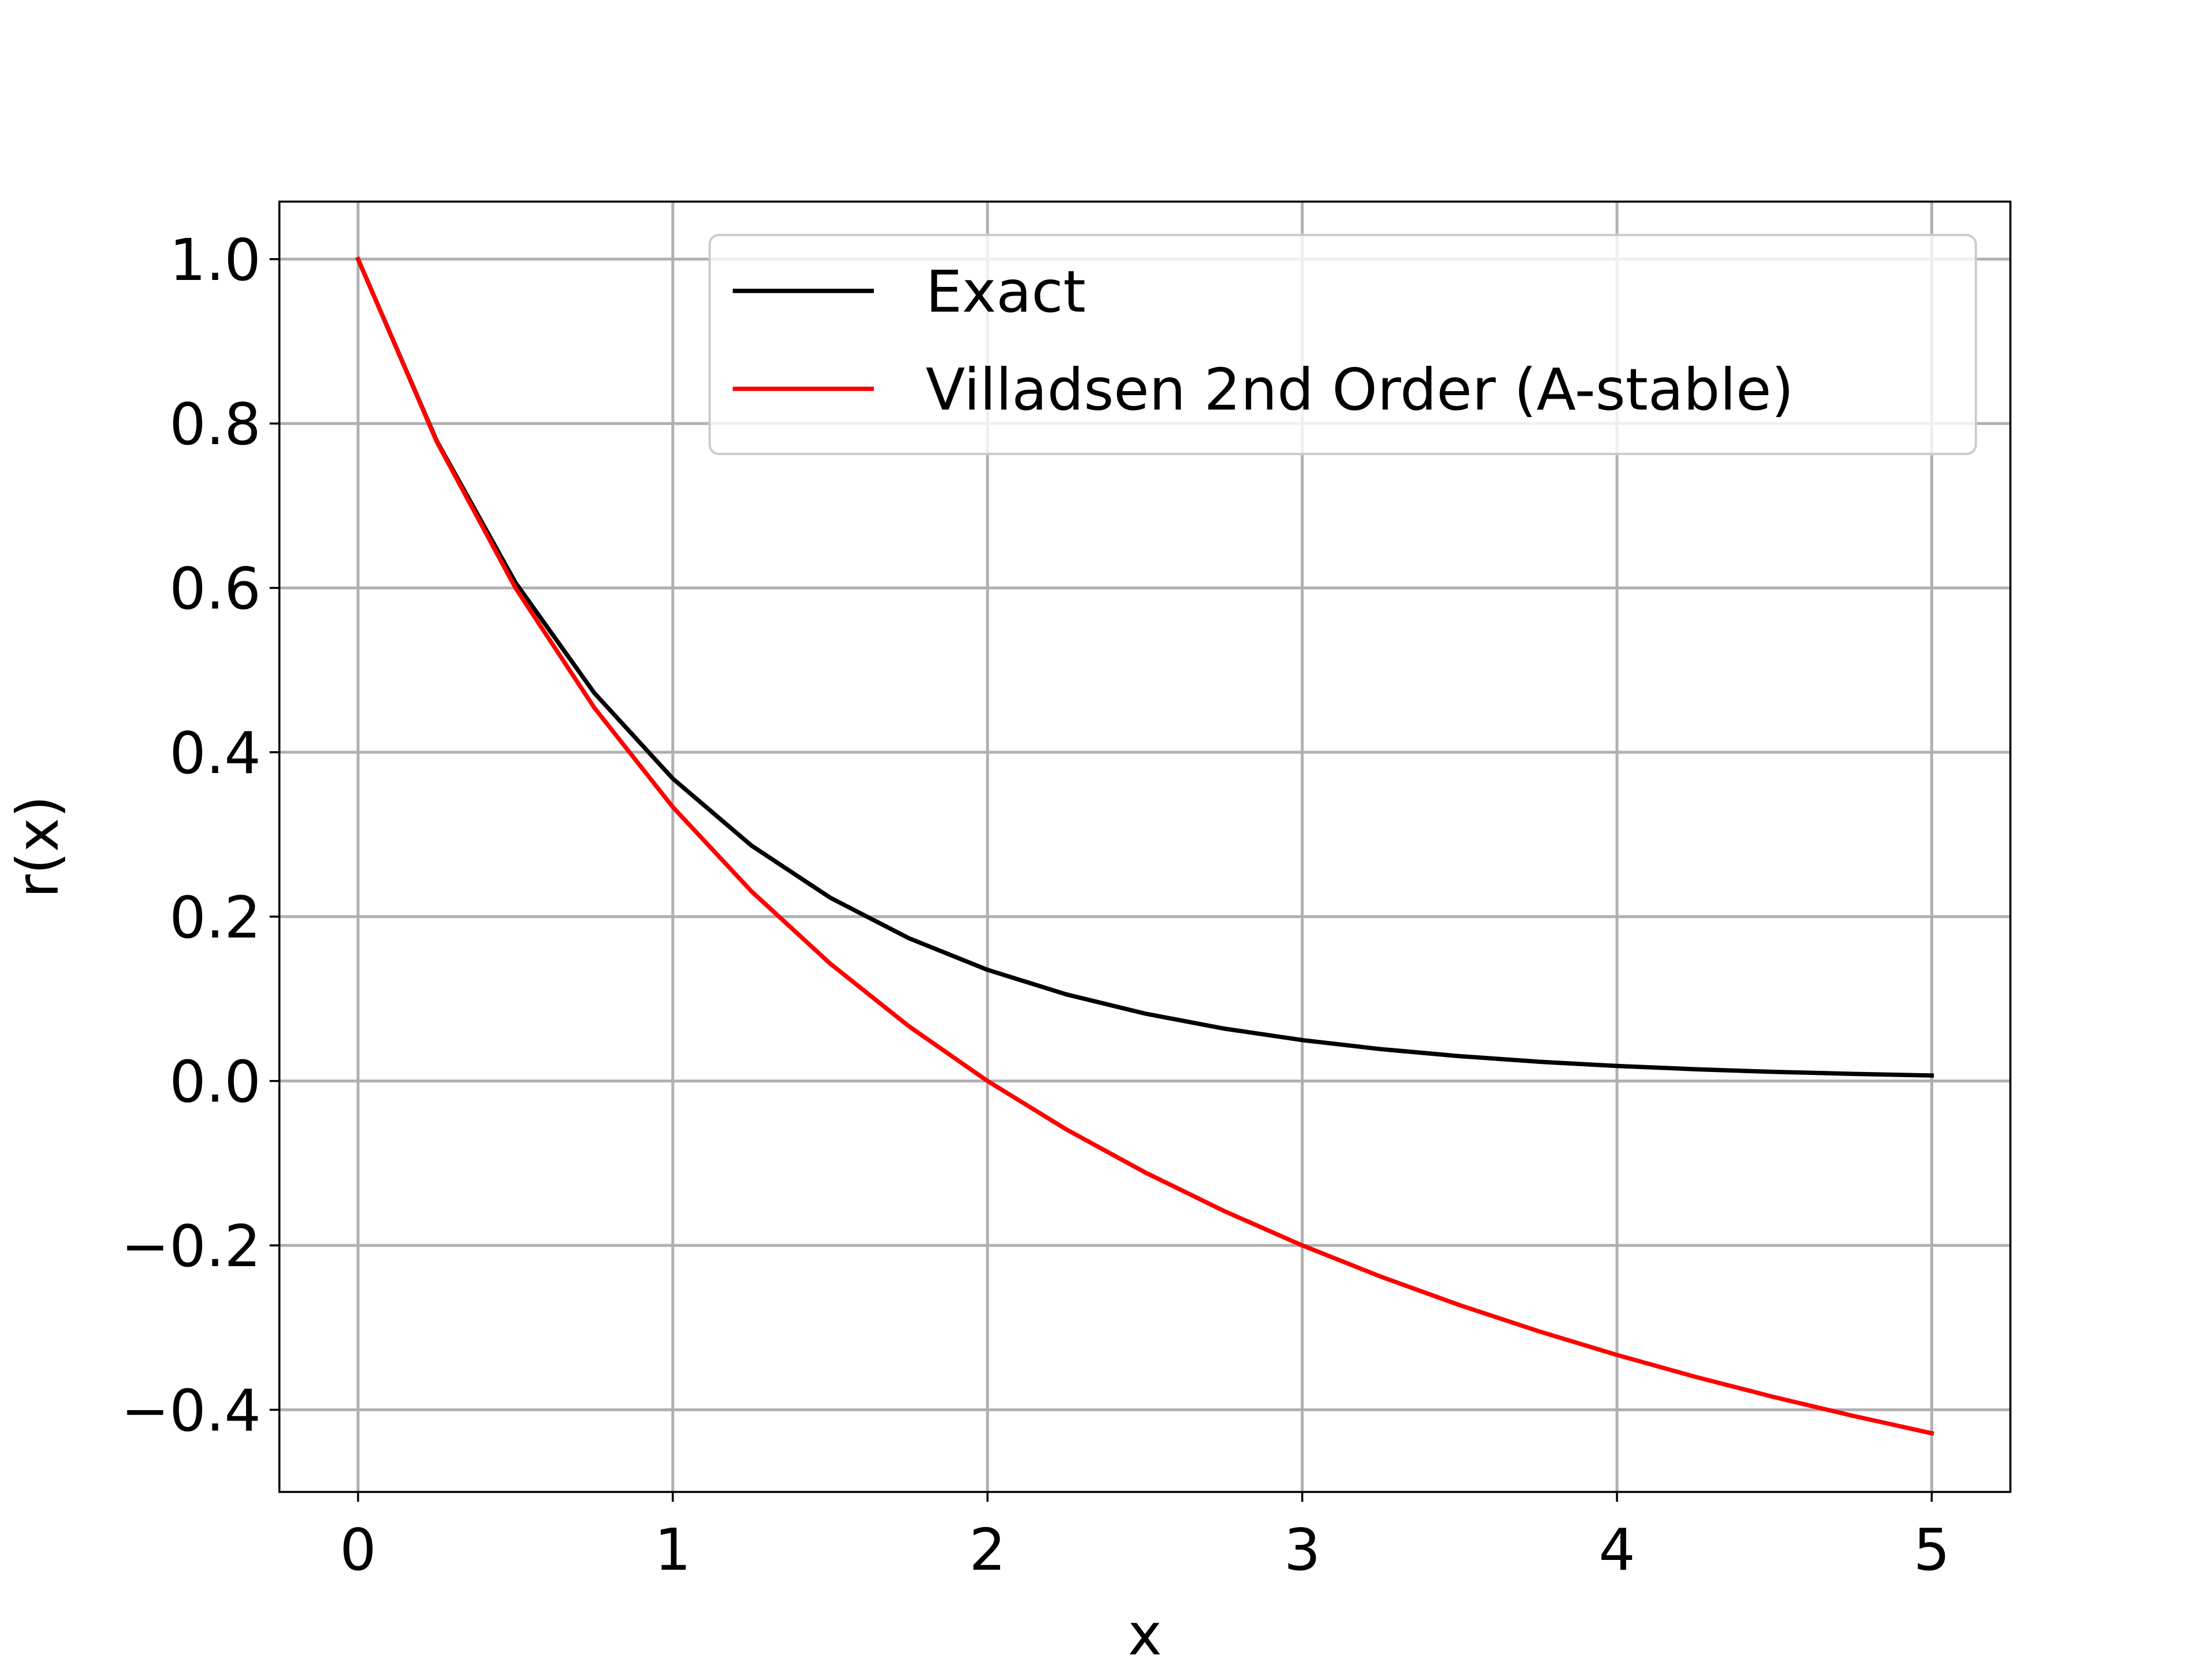 The image size is (2212, 1659). What do you see at coordinates (215, 917) in the screenshot?
I see `y-tick-label: 0.2` at bounding box center [215, 917].